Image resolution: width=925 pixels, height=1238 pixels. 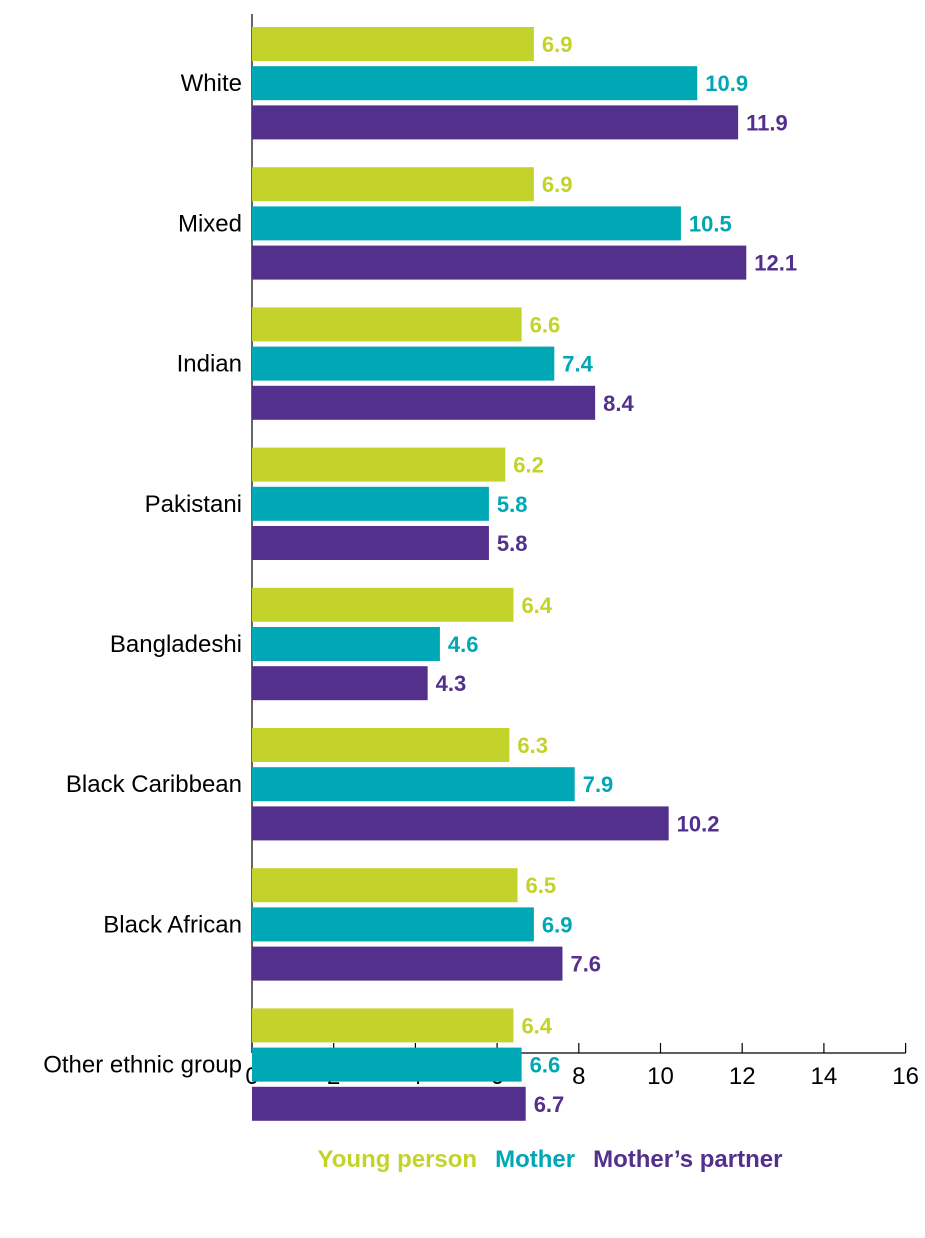 What do you see at coordinates (532, 745) in the screenshot?
I see `data-label: 6.3` at bounding box center [532, 745].